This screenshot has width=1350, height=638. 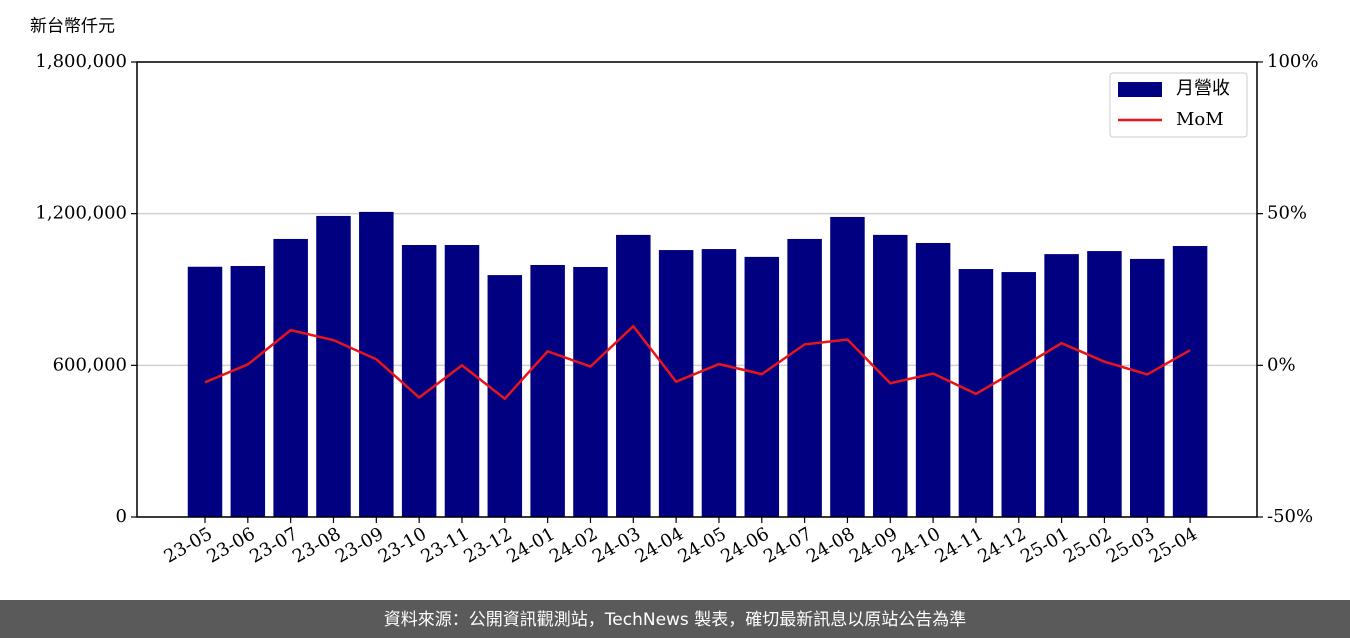 What do you see at coordinates (1203, 88) in the screenshot?
I see `legend-label: 月營收` at bounding box center [1203, 88].